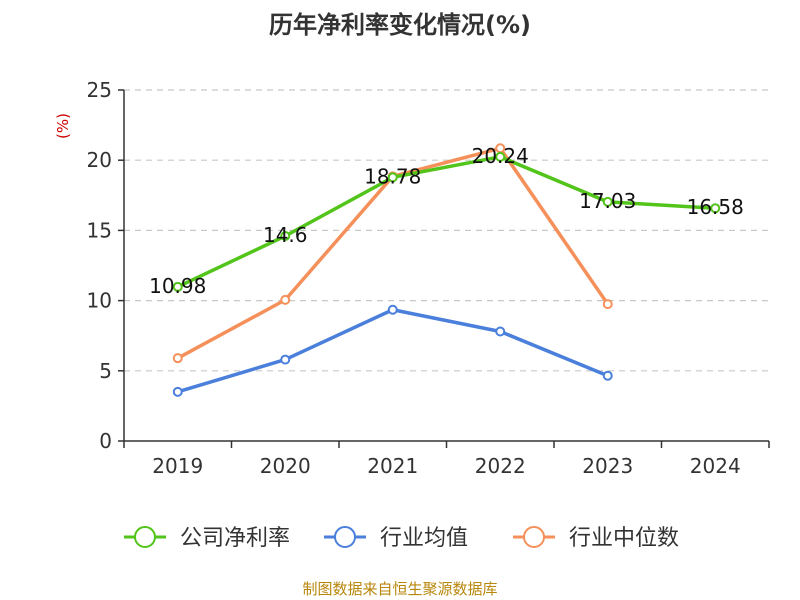 This screenshot has width=800, height=600. What do you see at coordinates (105, 371) in the screenshot?
I see `y-tick-label-5: 5` at bounding box center [105, 371].